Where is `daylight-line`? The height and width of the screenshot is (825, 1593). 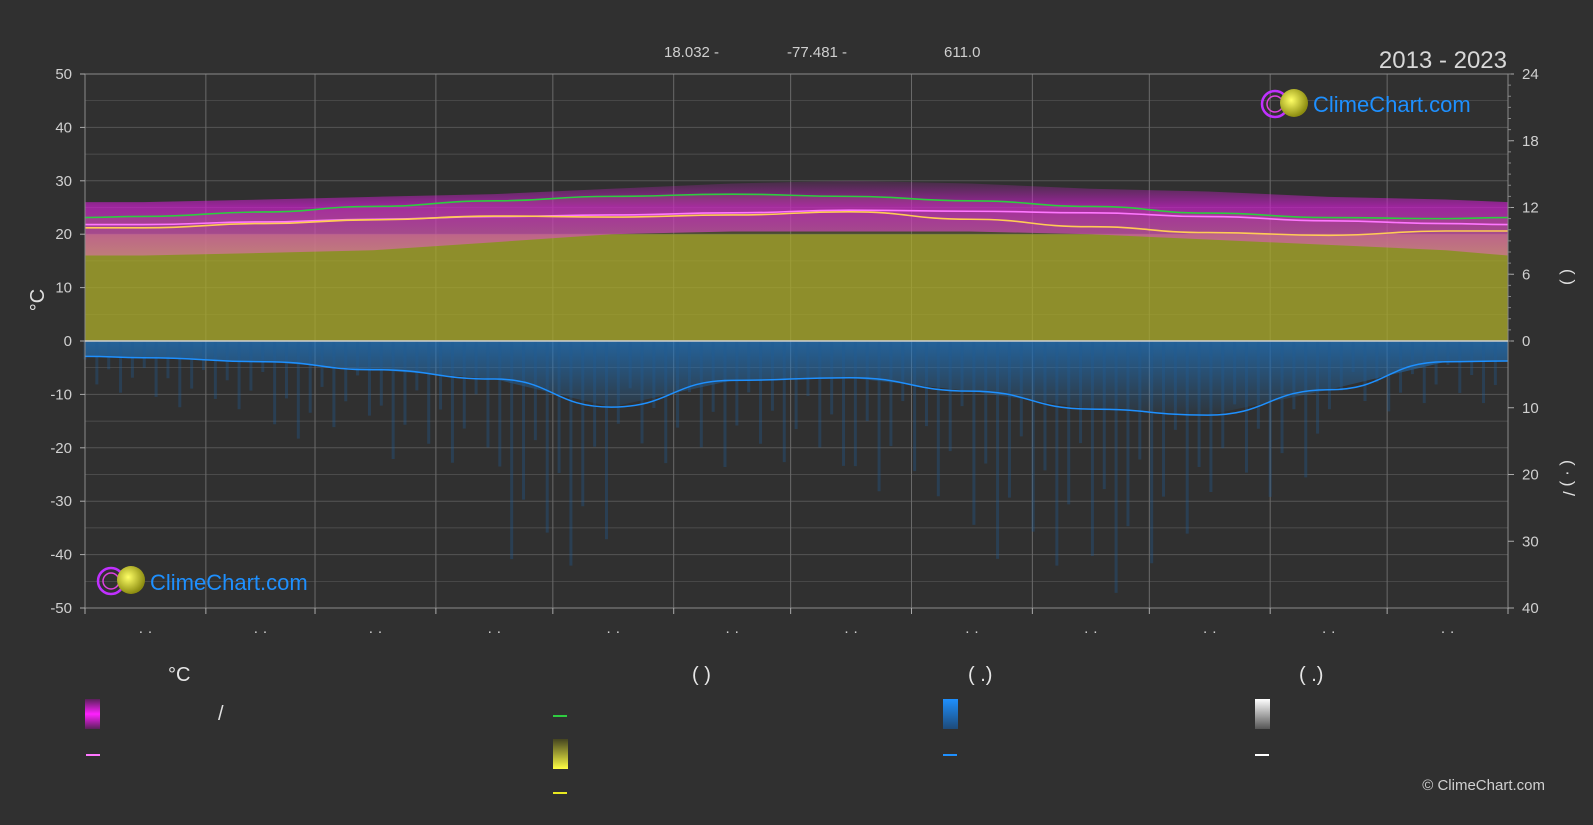
daylight-line is located at coordinates (796, 206).